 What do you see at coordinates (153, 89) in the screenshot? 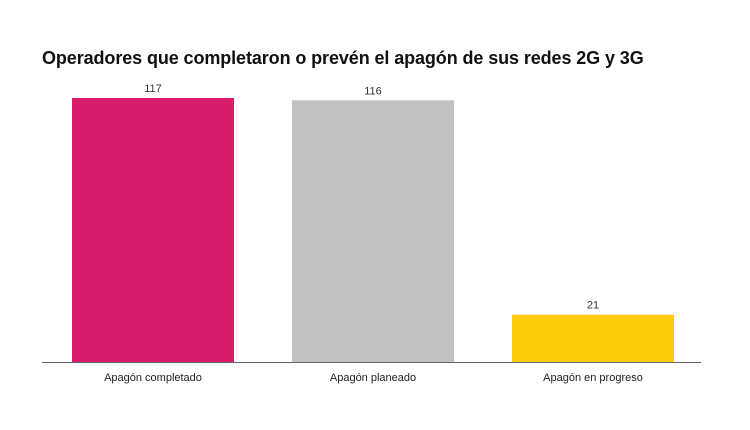
I see `value-label-1: 117` at bounding box center [153, 89].